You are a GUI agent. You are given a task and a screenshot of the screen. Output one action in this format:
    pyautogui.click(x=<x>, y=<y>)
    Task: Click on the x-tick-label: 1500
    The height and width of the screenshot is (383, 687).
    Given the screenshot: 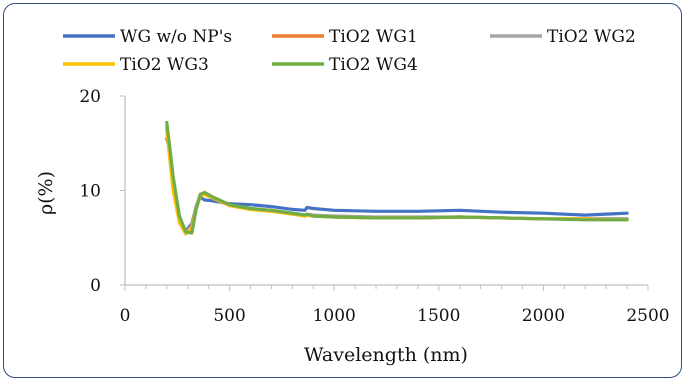 What is the action you would take?
    pyautogui.click(x=438, y=316)
    